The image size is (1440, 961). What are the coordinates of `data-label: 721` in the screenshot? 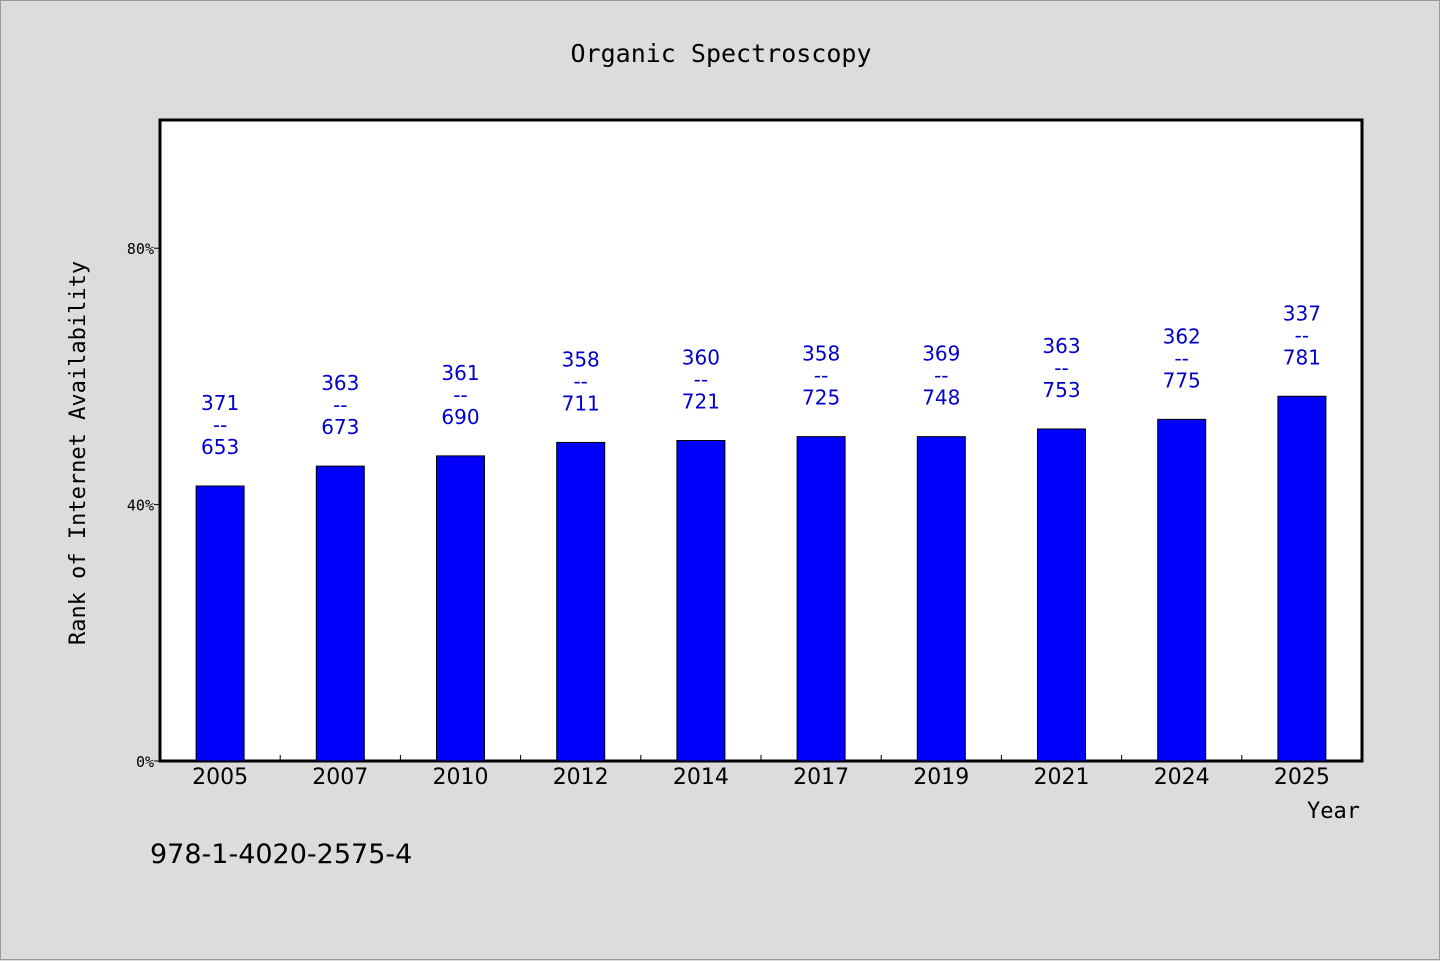 It's located at (701, 402).